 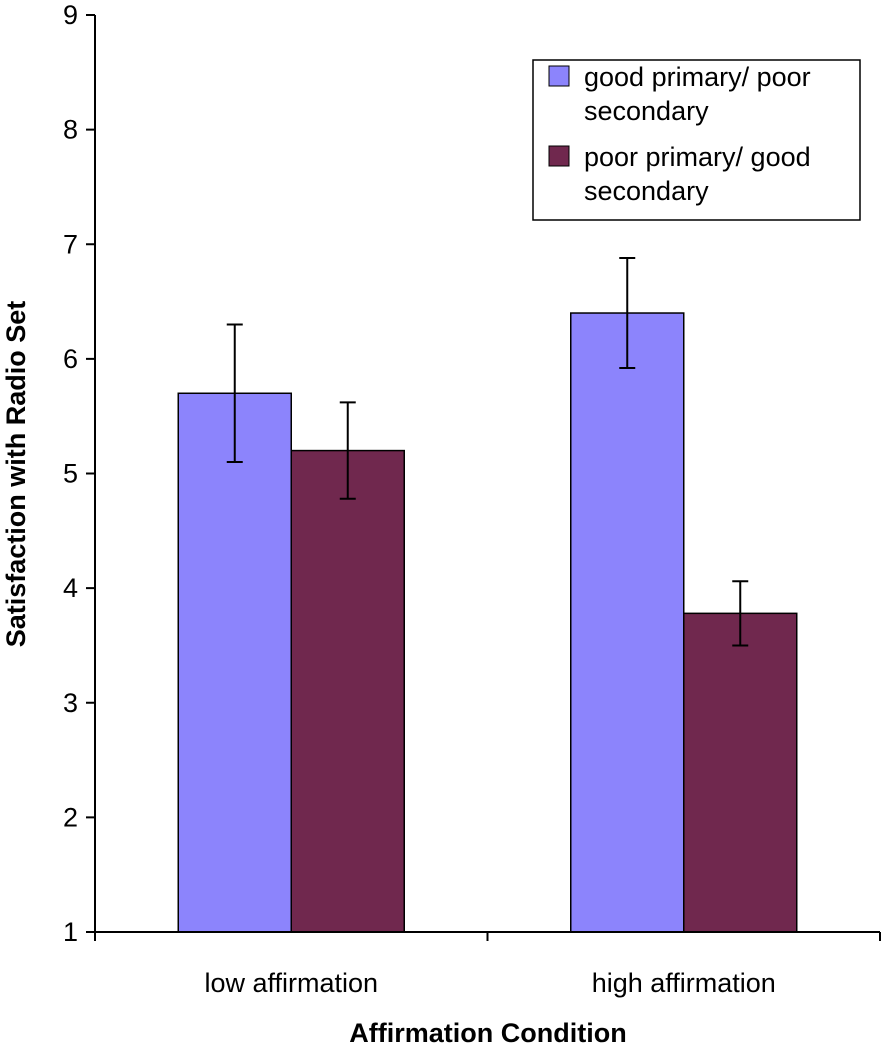 I want to click on y-tick-label: 1, so click(x=70, y=932).